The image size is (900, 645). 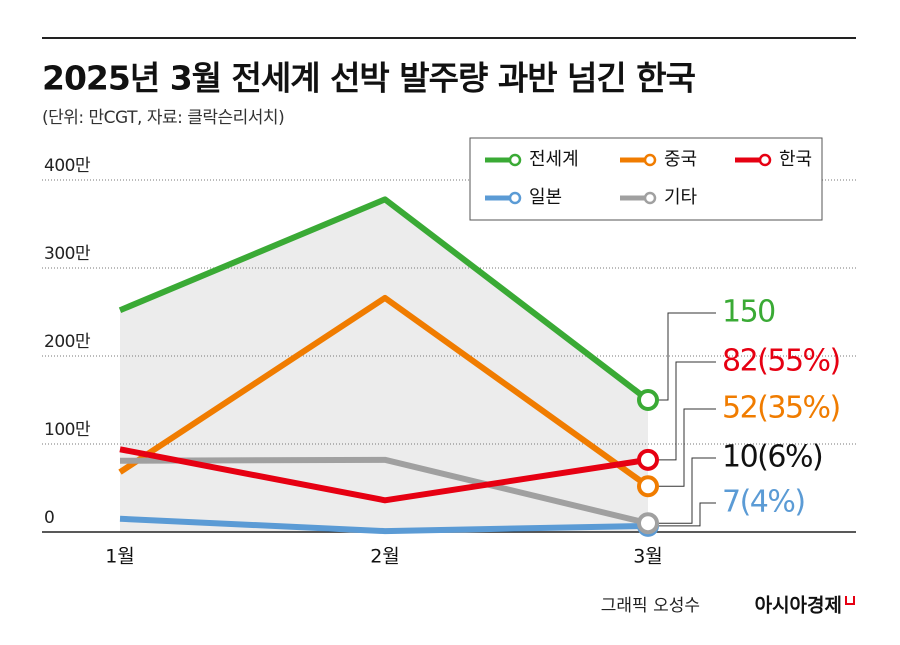 I want to click on y-tick-label: 200만, so click(x=67, y=342).